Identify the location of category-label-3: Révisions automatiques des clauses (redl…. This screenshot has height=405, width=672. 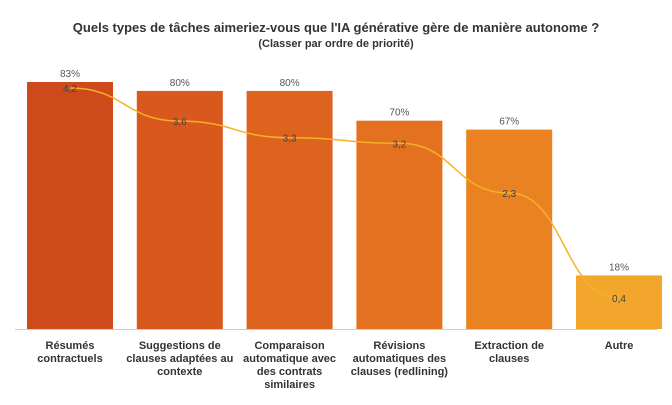
(399, 359).